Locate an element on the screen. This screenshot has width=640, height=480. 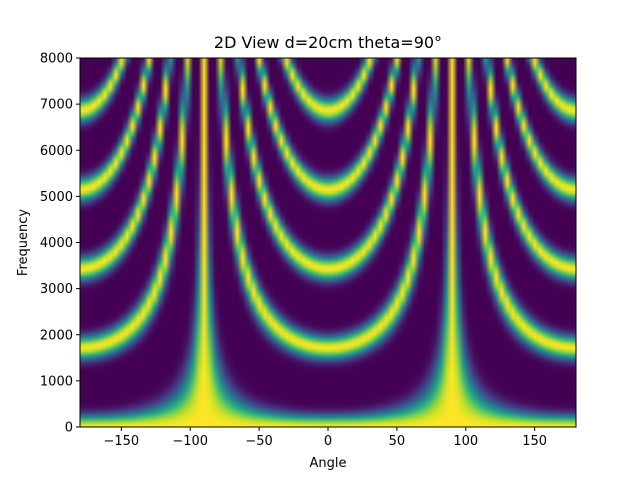
x-tick-label: −50 is located at coordinates (258, 441).